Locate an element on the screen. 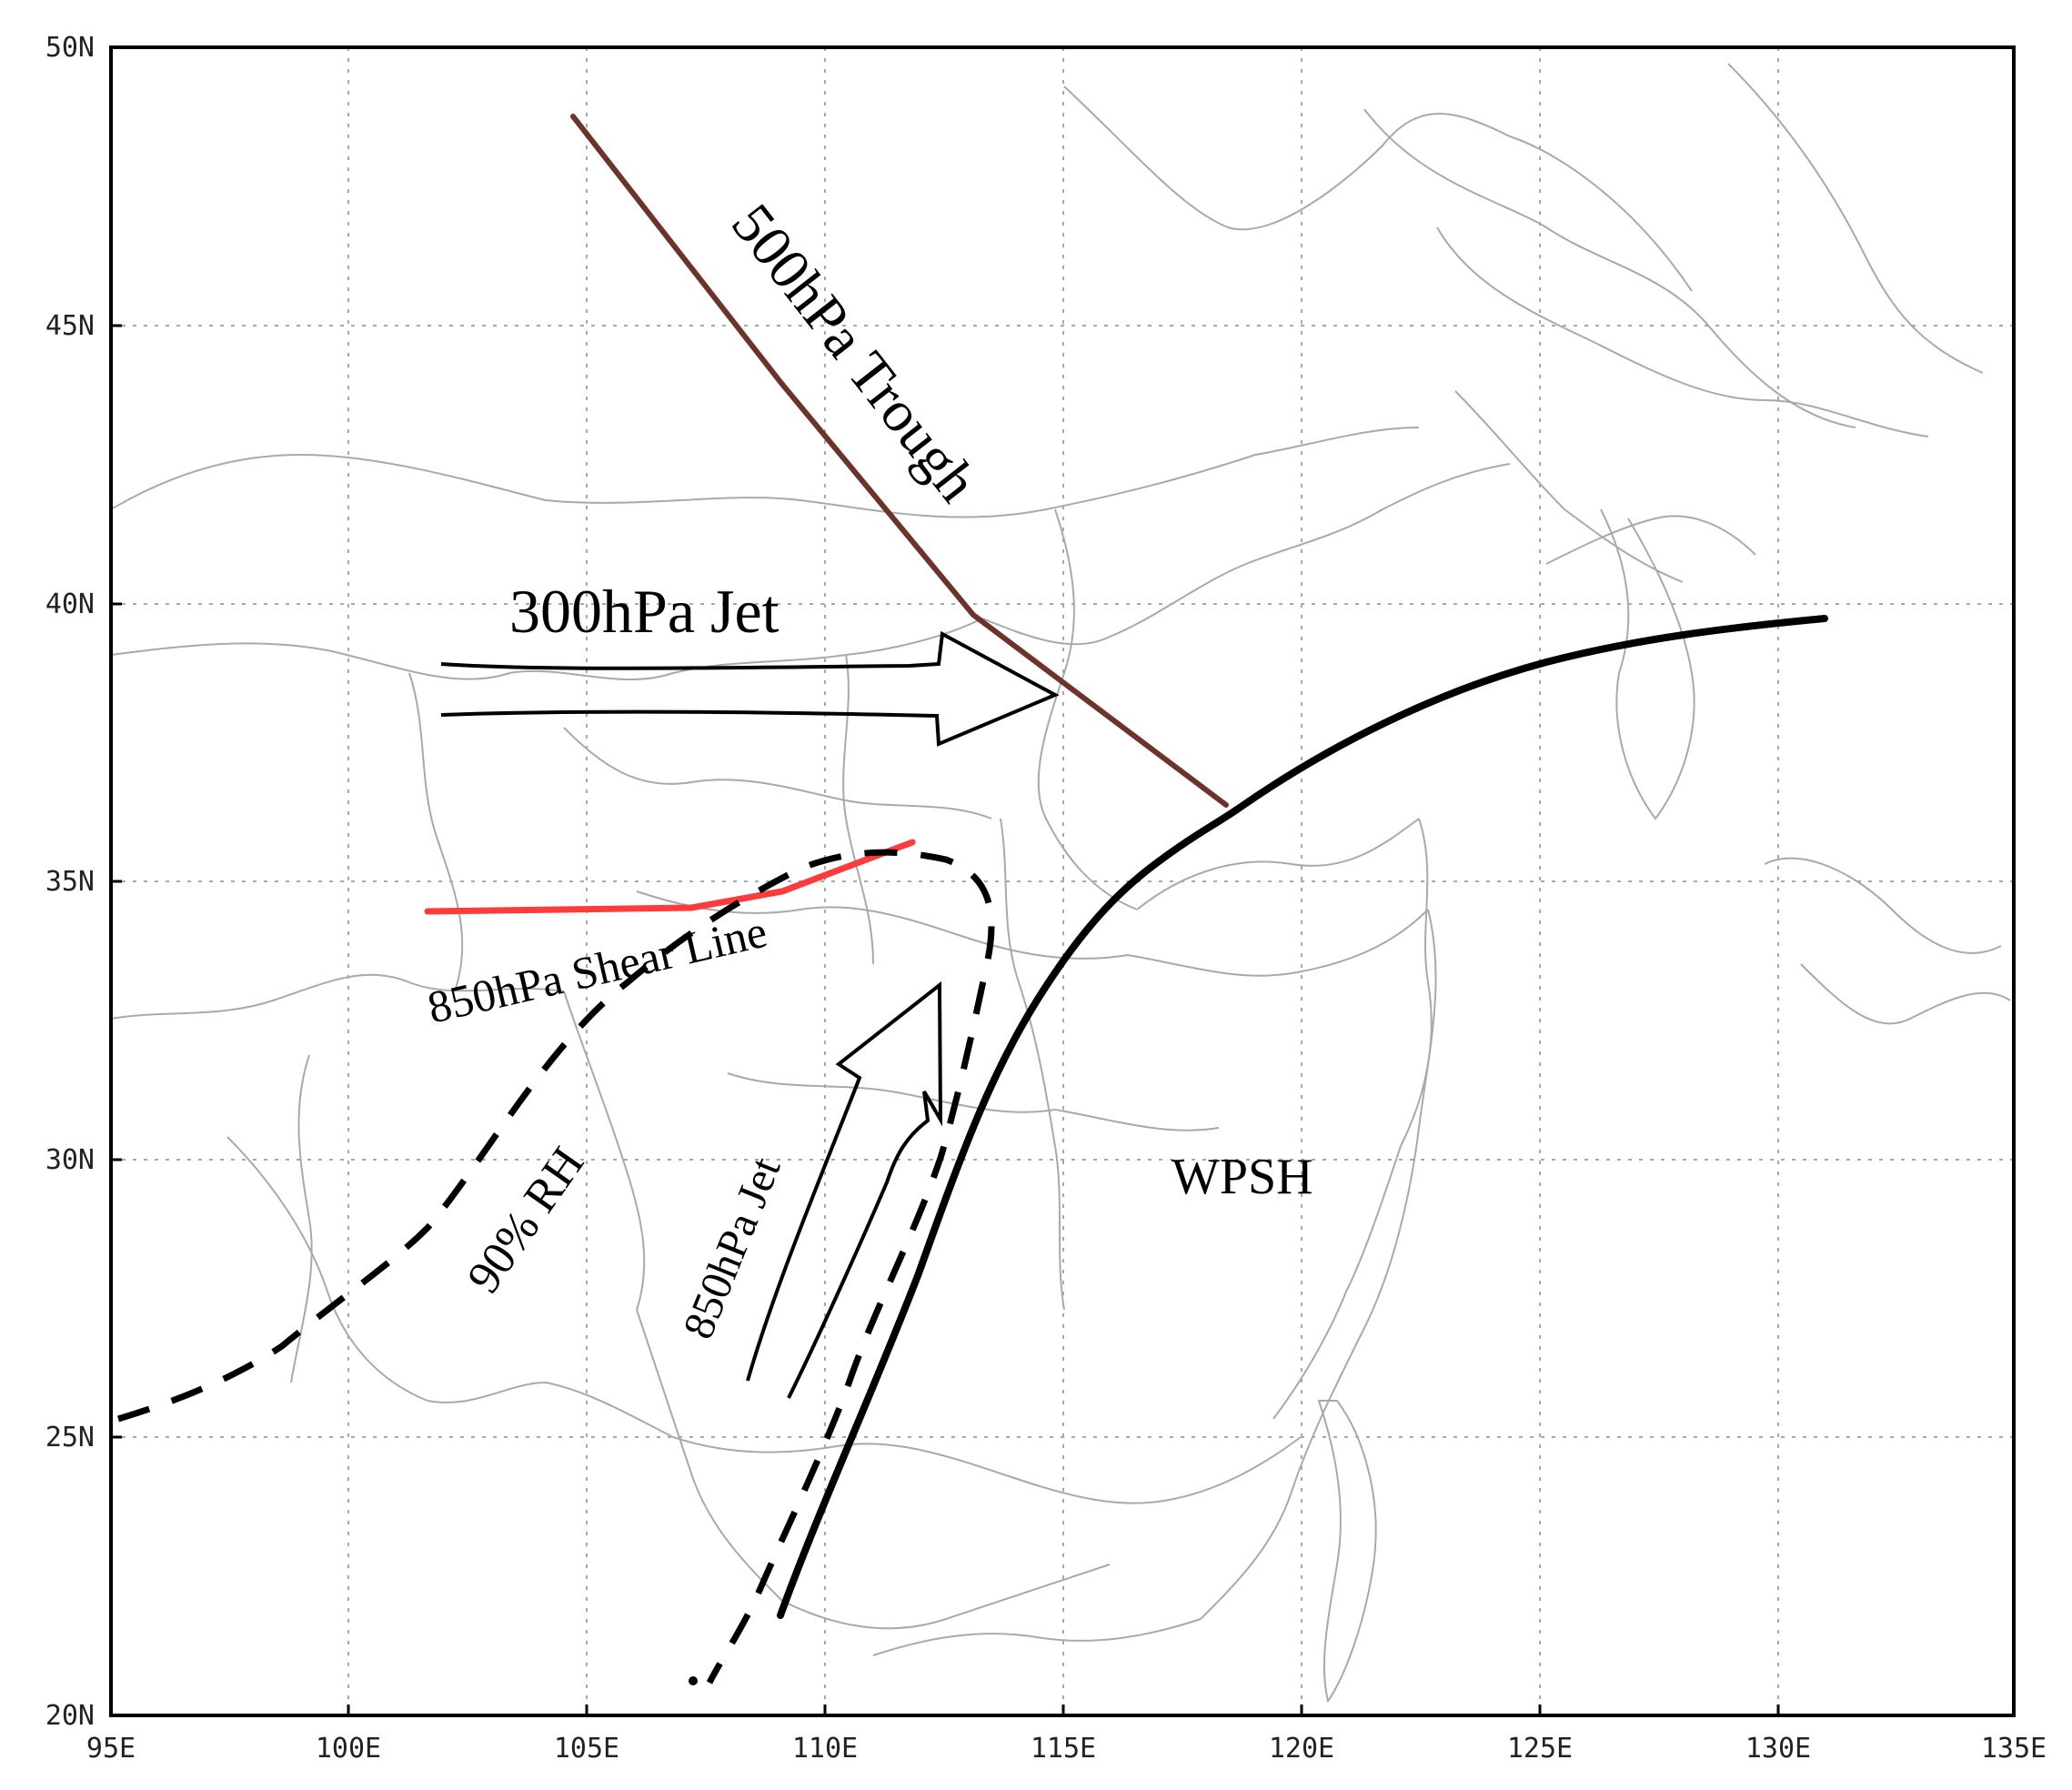 Image resolution: width=2072 pixels, height=1790 pixels. y-axis-labels: 50N 45N 40N 35N 30N 25N 20N is located at coordinates (70, 882).